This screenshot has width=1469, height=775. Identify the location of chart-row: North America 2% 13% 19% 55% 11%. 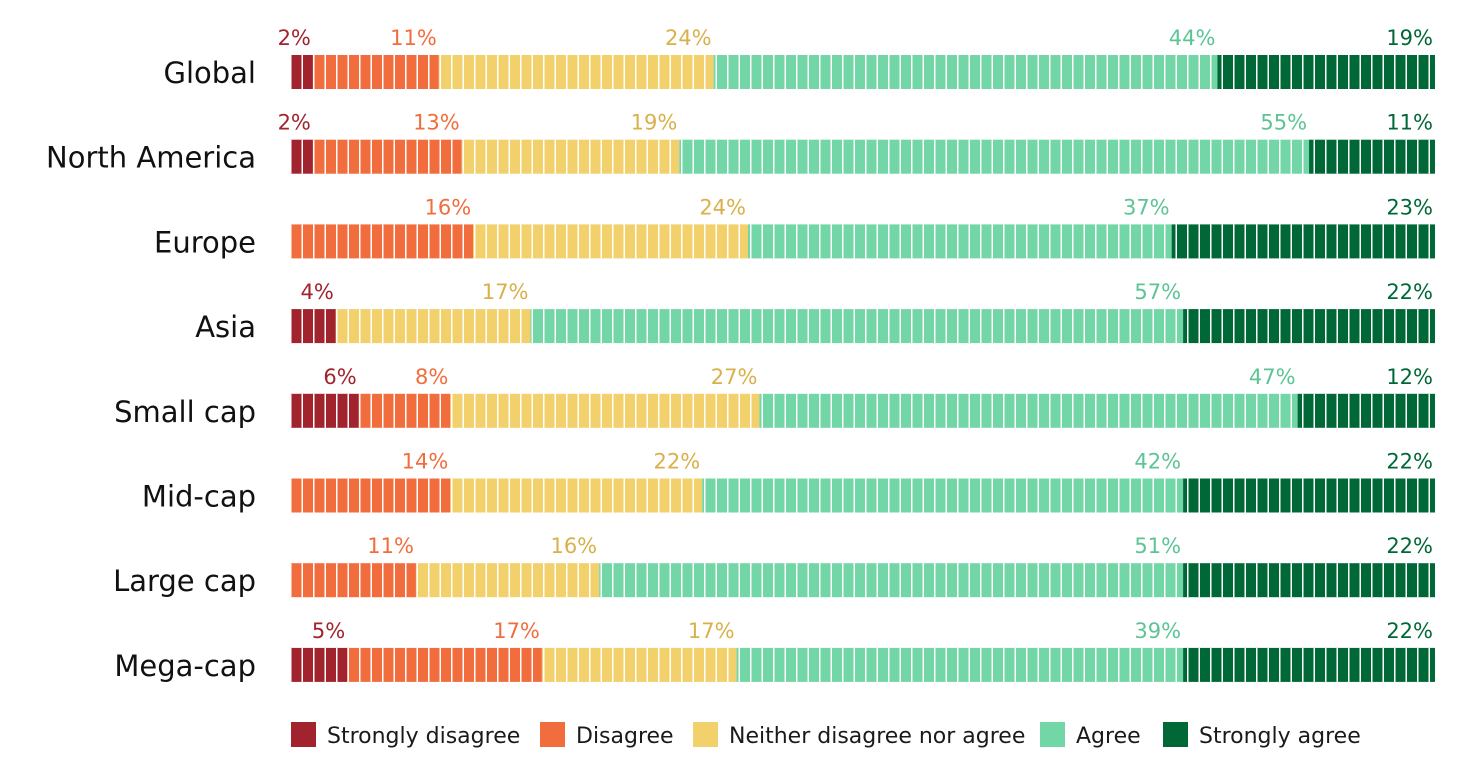
(740, 143).